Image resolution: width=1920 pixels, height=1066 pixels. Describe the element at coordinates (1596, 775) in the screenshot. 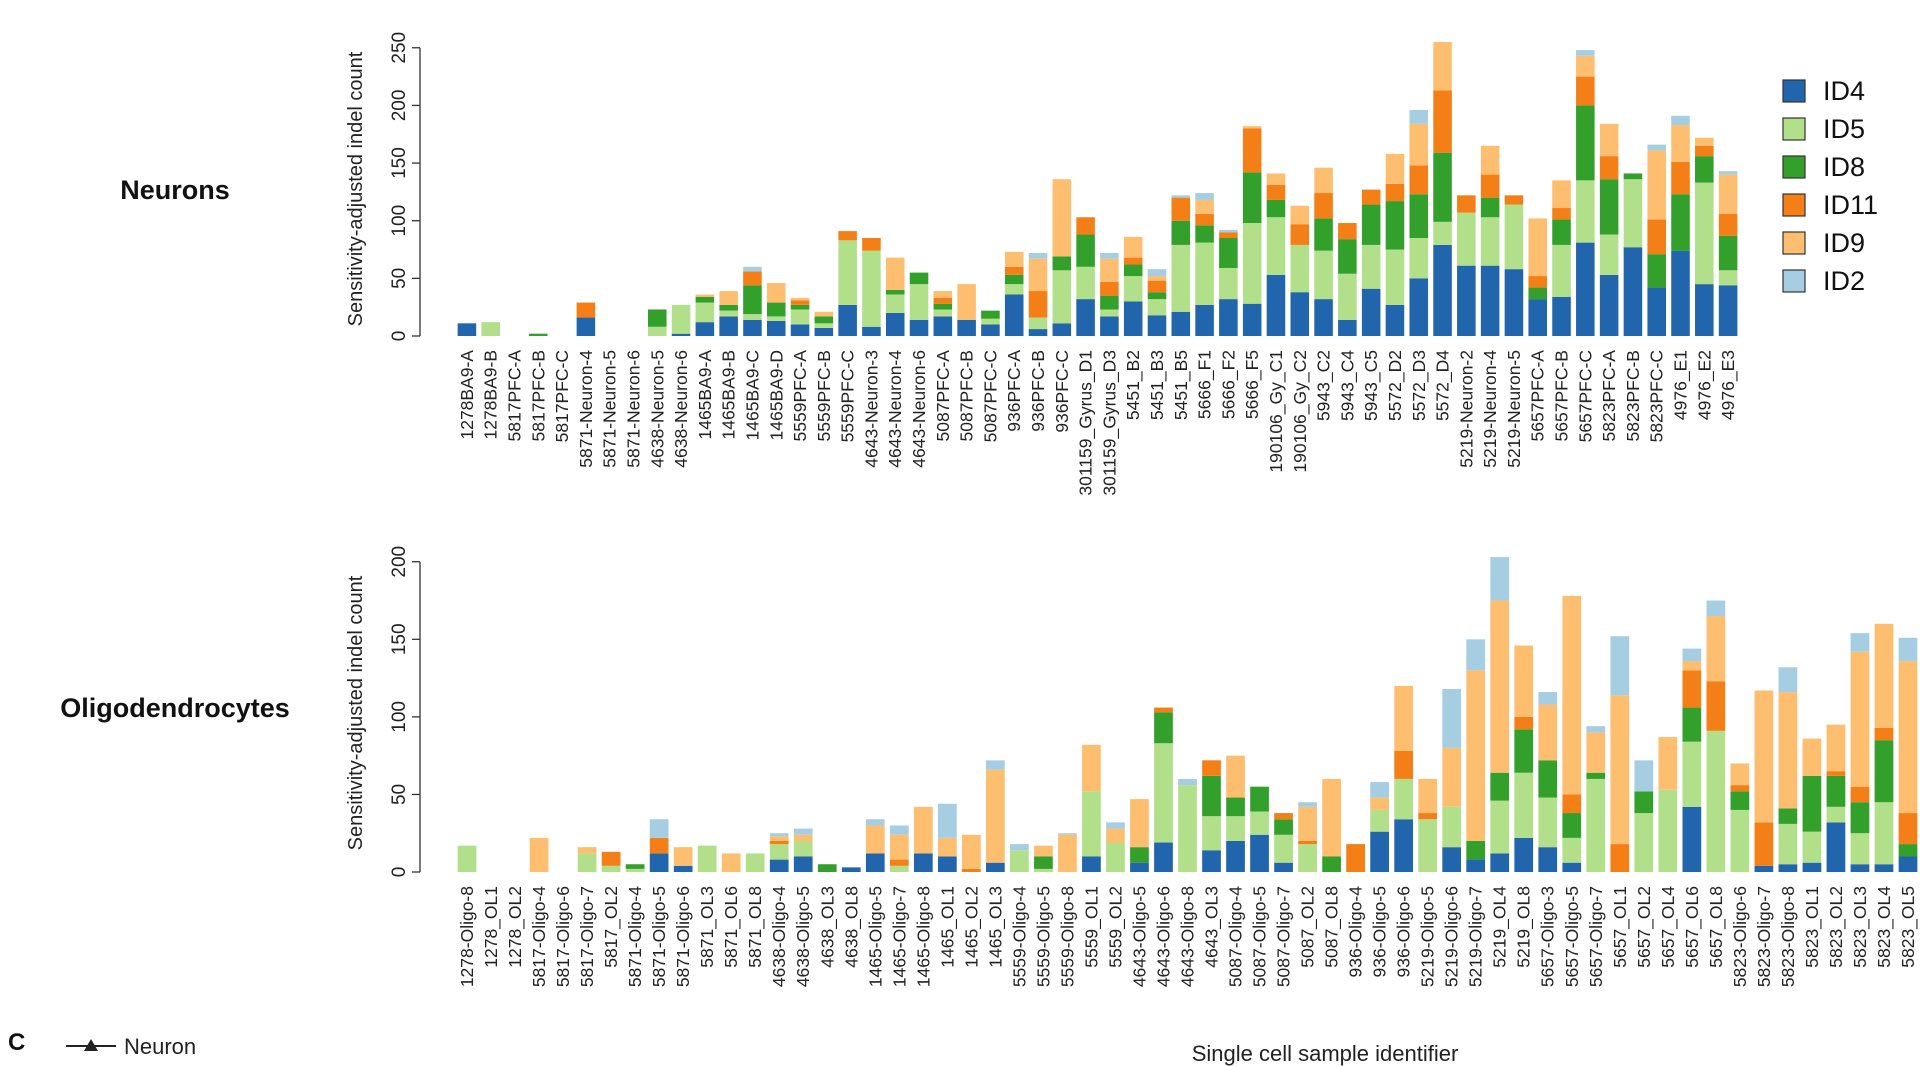

I see `bar-oligo-5657-oligo-7-id8` at that location.